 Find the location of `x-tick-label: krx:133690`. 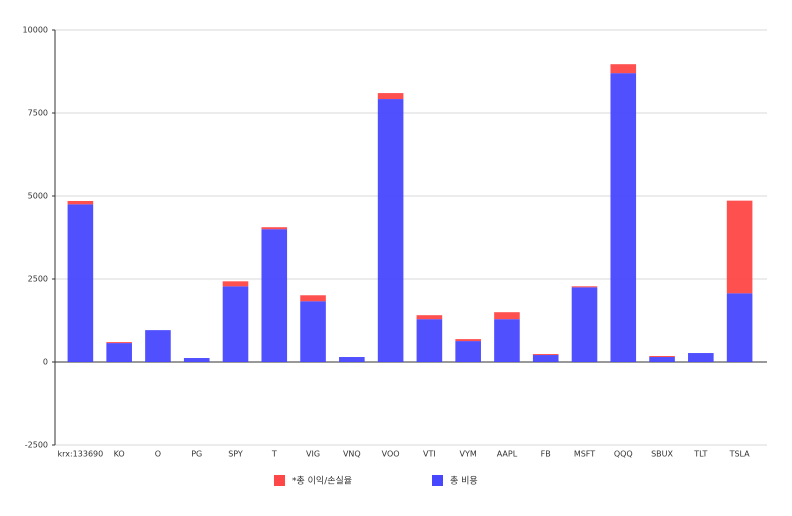

x-tick-label: krx:133690 is located at coordinates (81, 454).